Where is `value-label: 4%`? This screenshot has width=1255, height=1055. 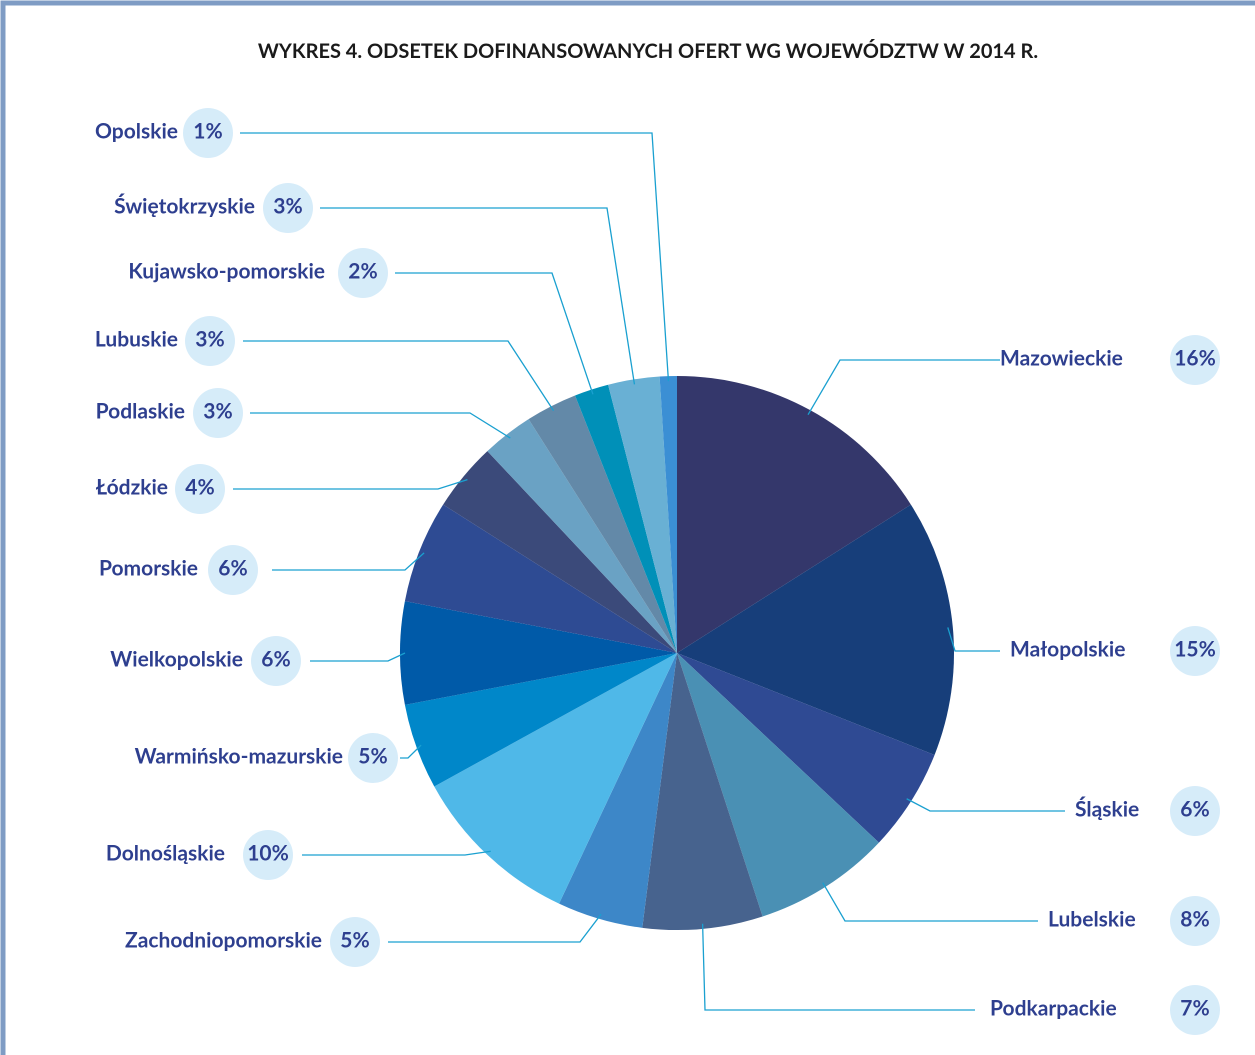
value-label: 4% is located at coordinates (199, 486).